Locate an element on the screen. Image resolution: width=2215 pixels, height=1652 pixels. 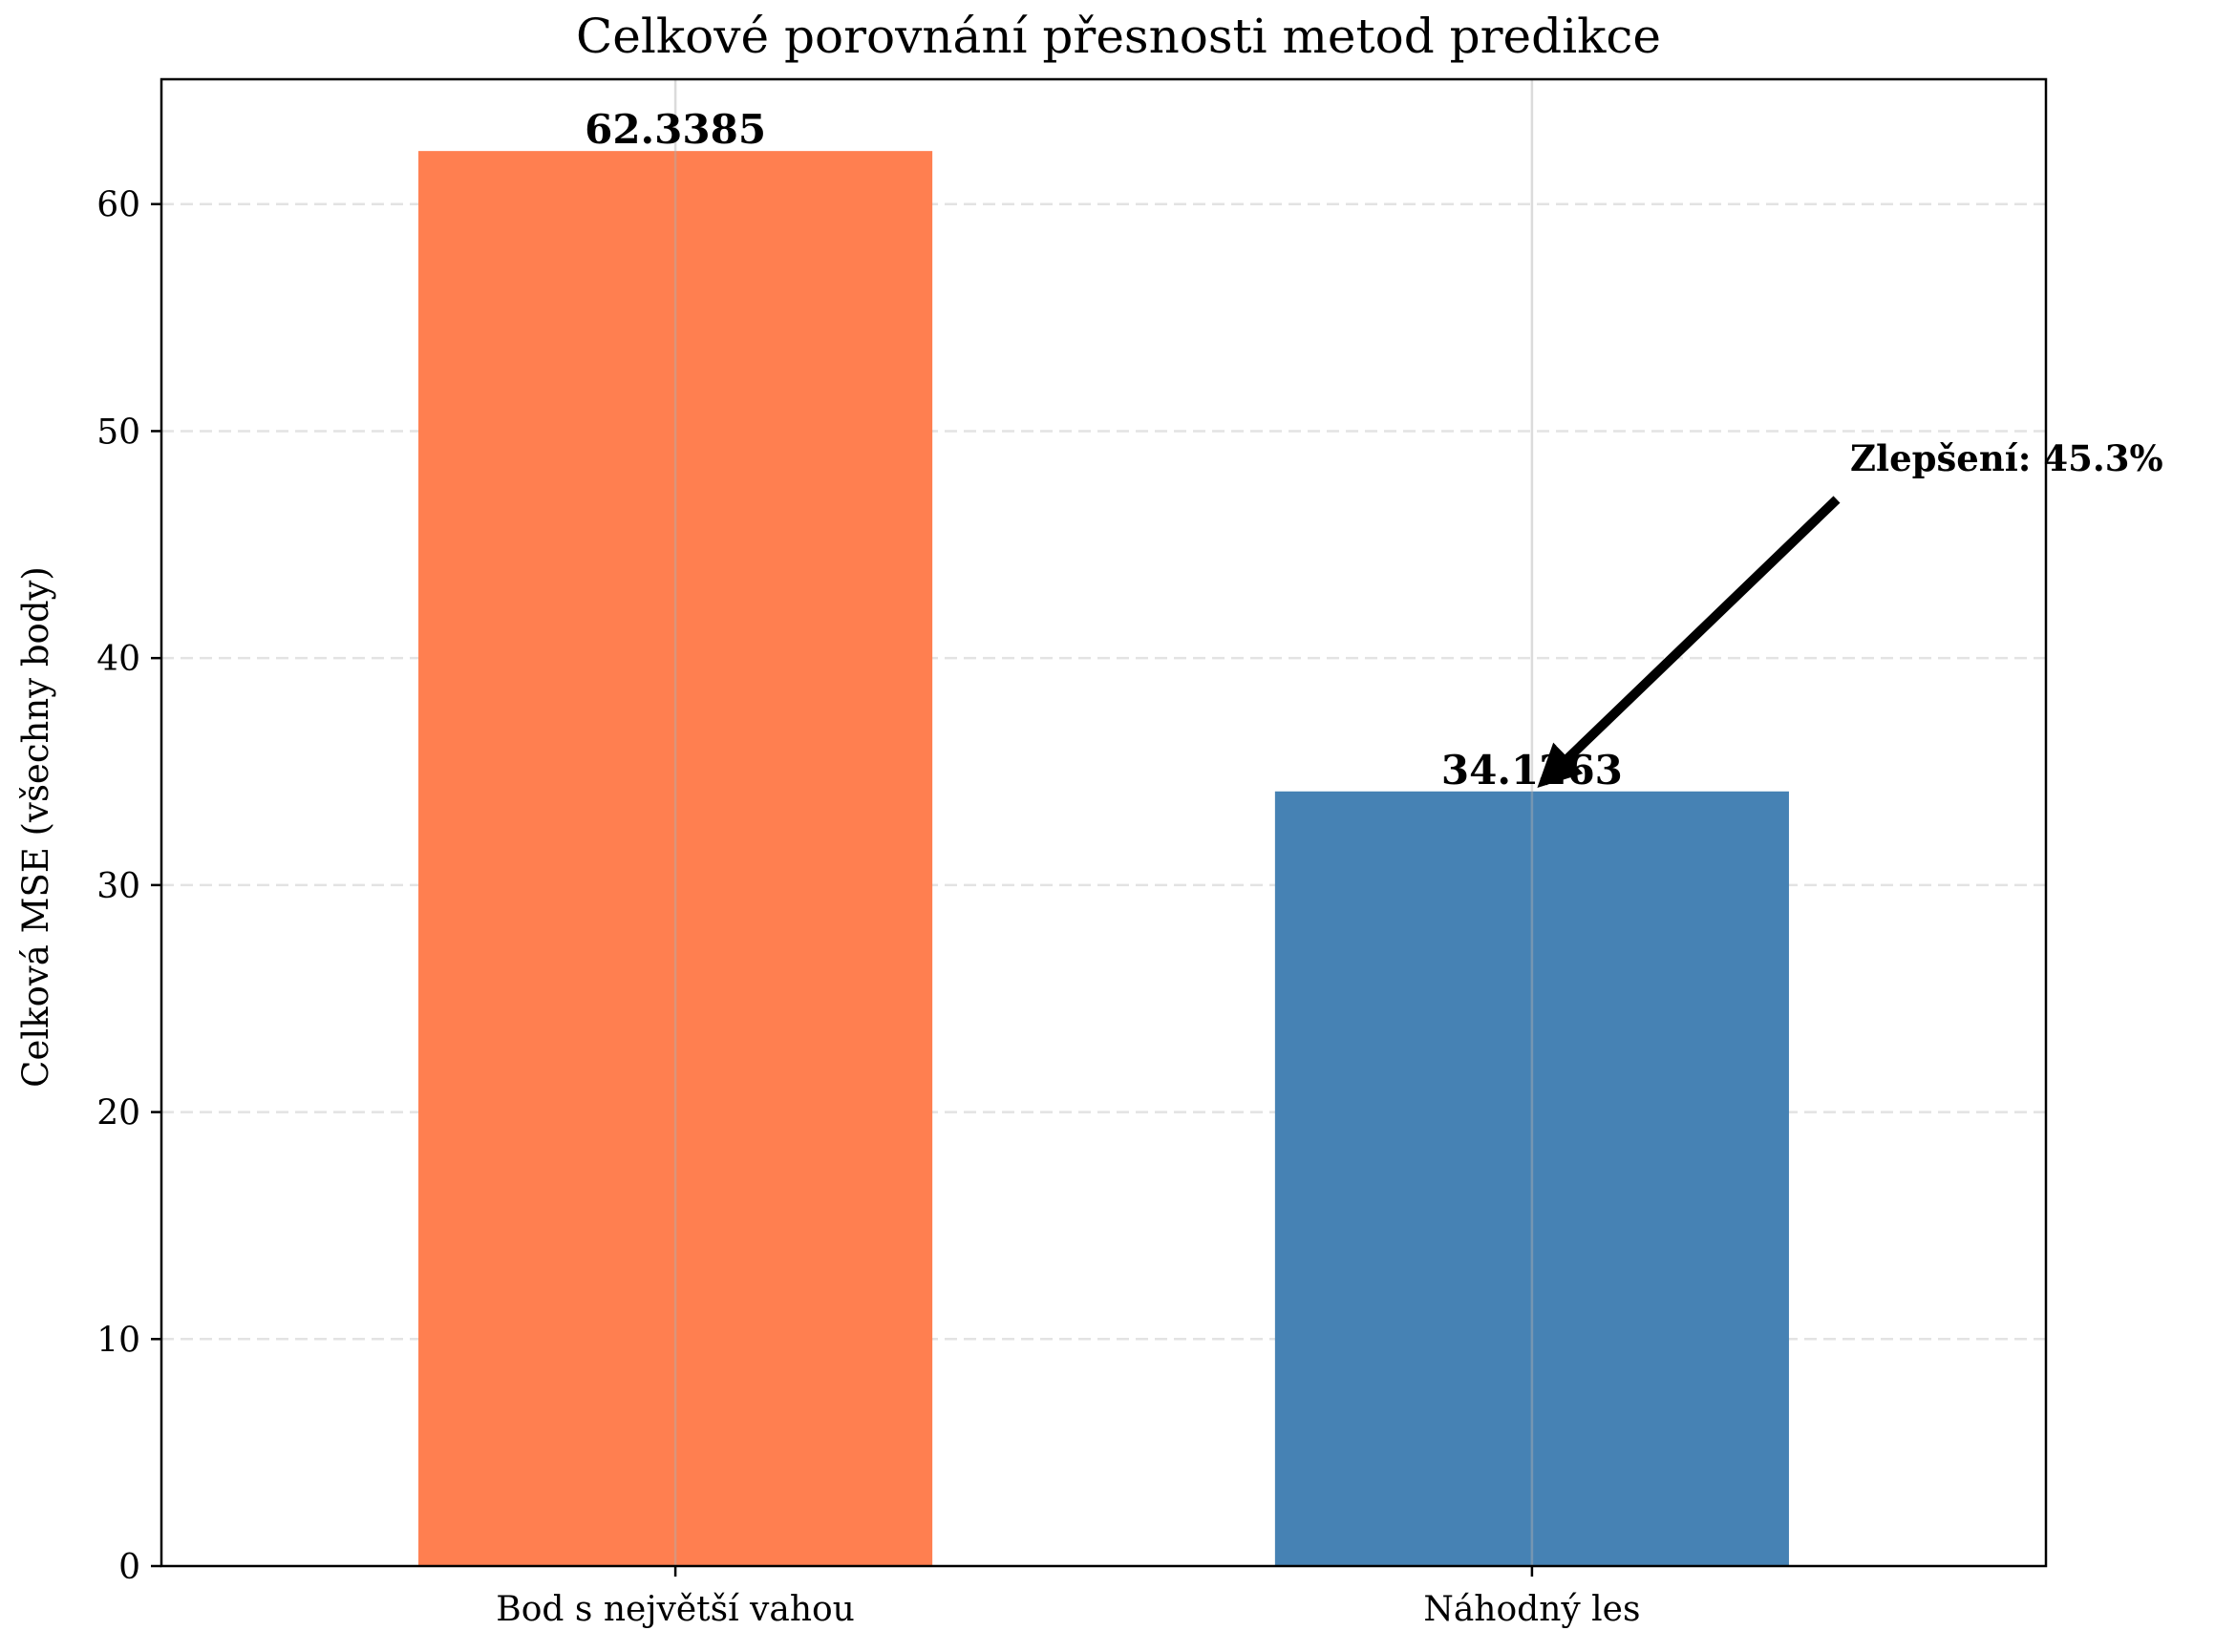
y-tick-label: 30 is located at coordinates (118, 886).